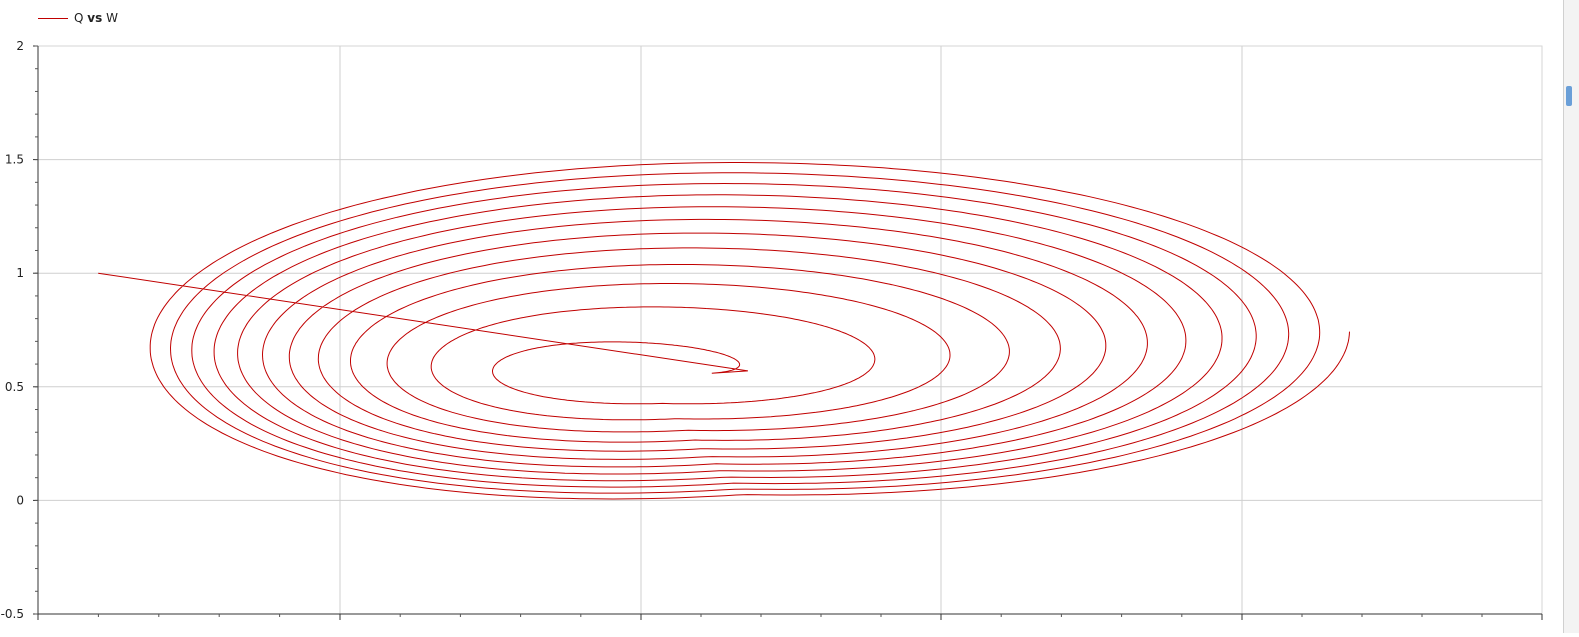 Image resolution: width=1579 pixels, height=637 pixels. I want to click on y-tick-label: 2, so click(20, 46).